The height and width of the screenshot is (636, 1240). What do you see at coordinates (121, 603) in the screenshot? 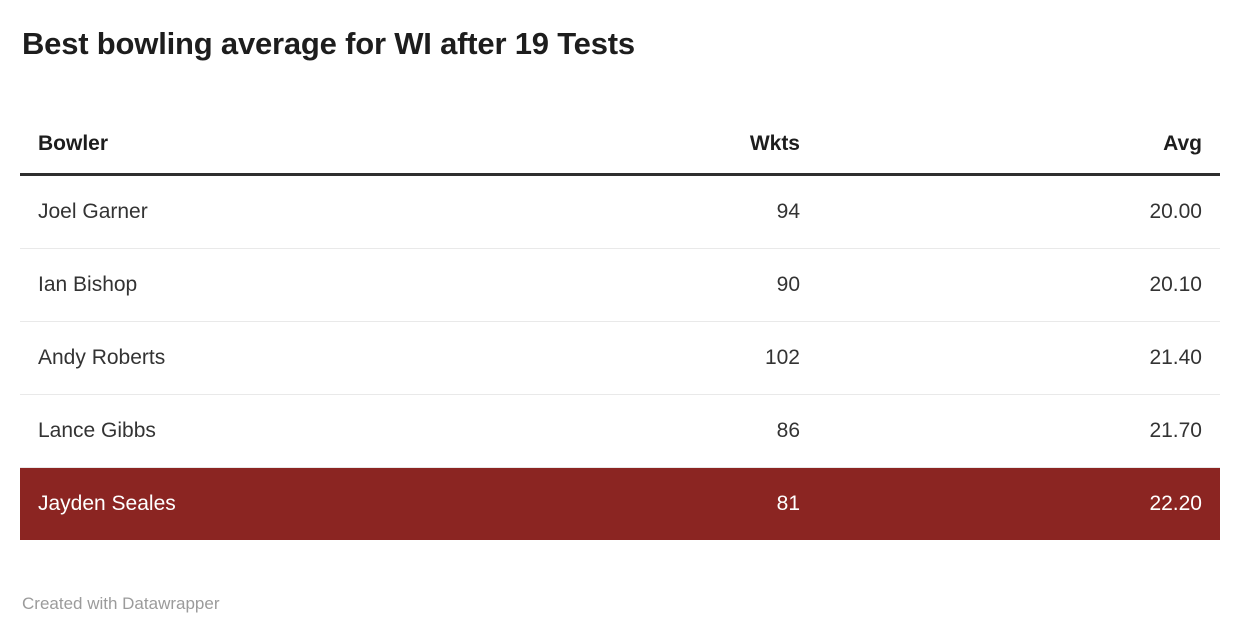
I see `attribution-link: Created with Datawrapper` at bounding box center [121, 603].